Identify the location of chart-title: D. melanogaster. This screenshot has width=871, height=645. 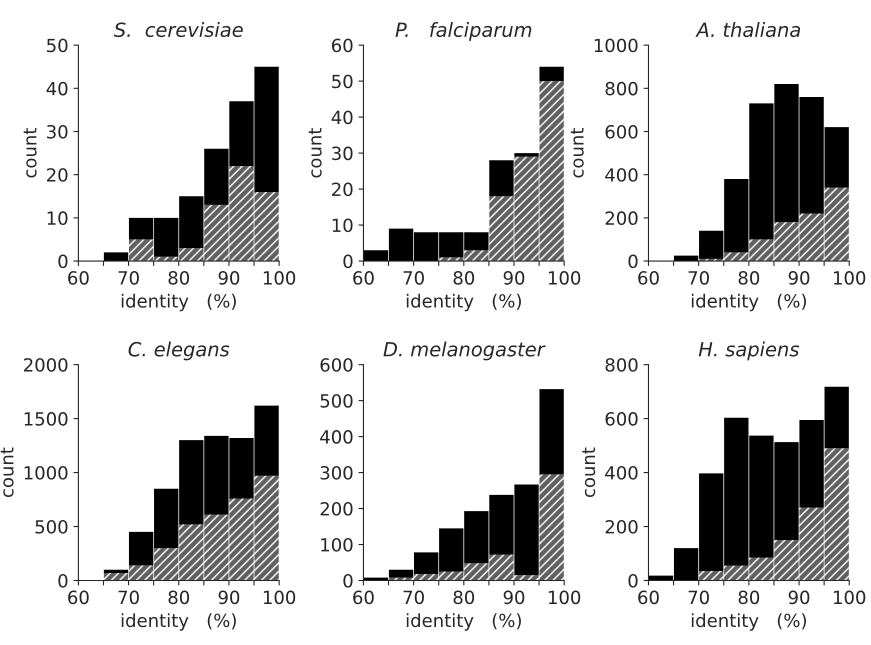
(464, 351).